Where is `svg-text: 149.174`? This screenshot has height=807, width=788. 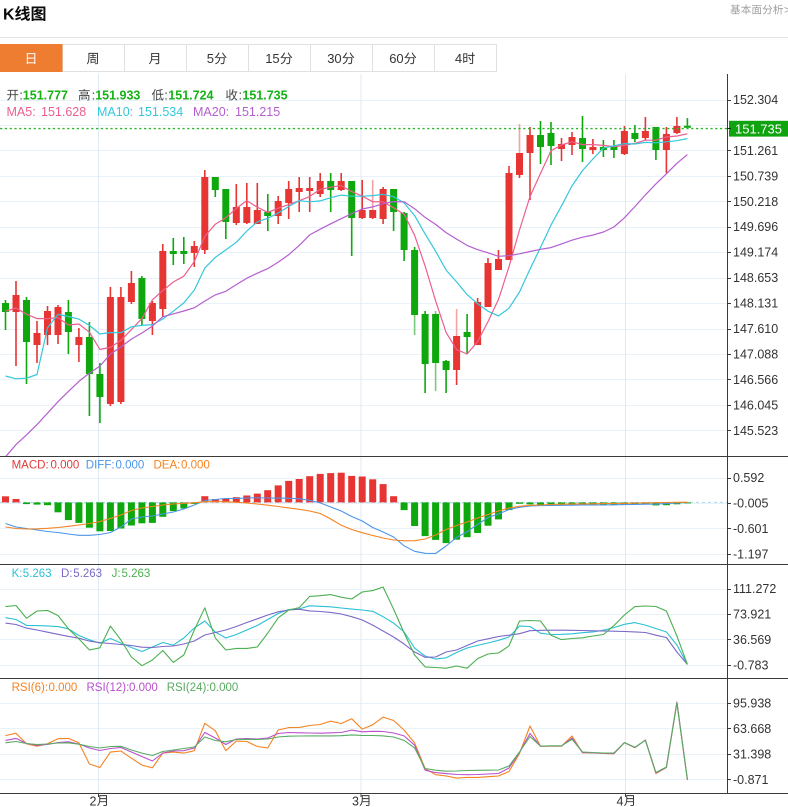 svg-text: 149.174 is located at coordinates (755, 253).